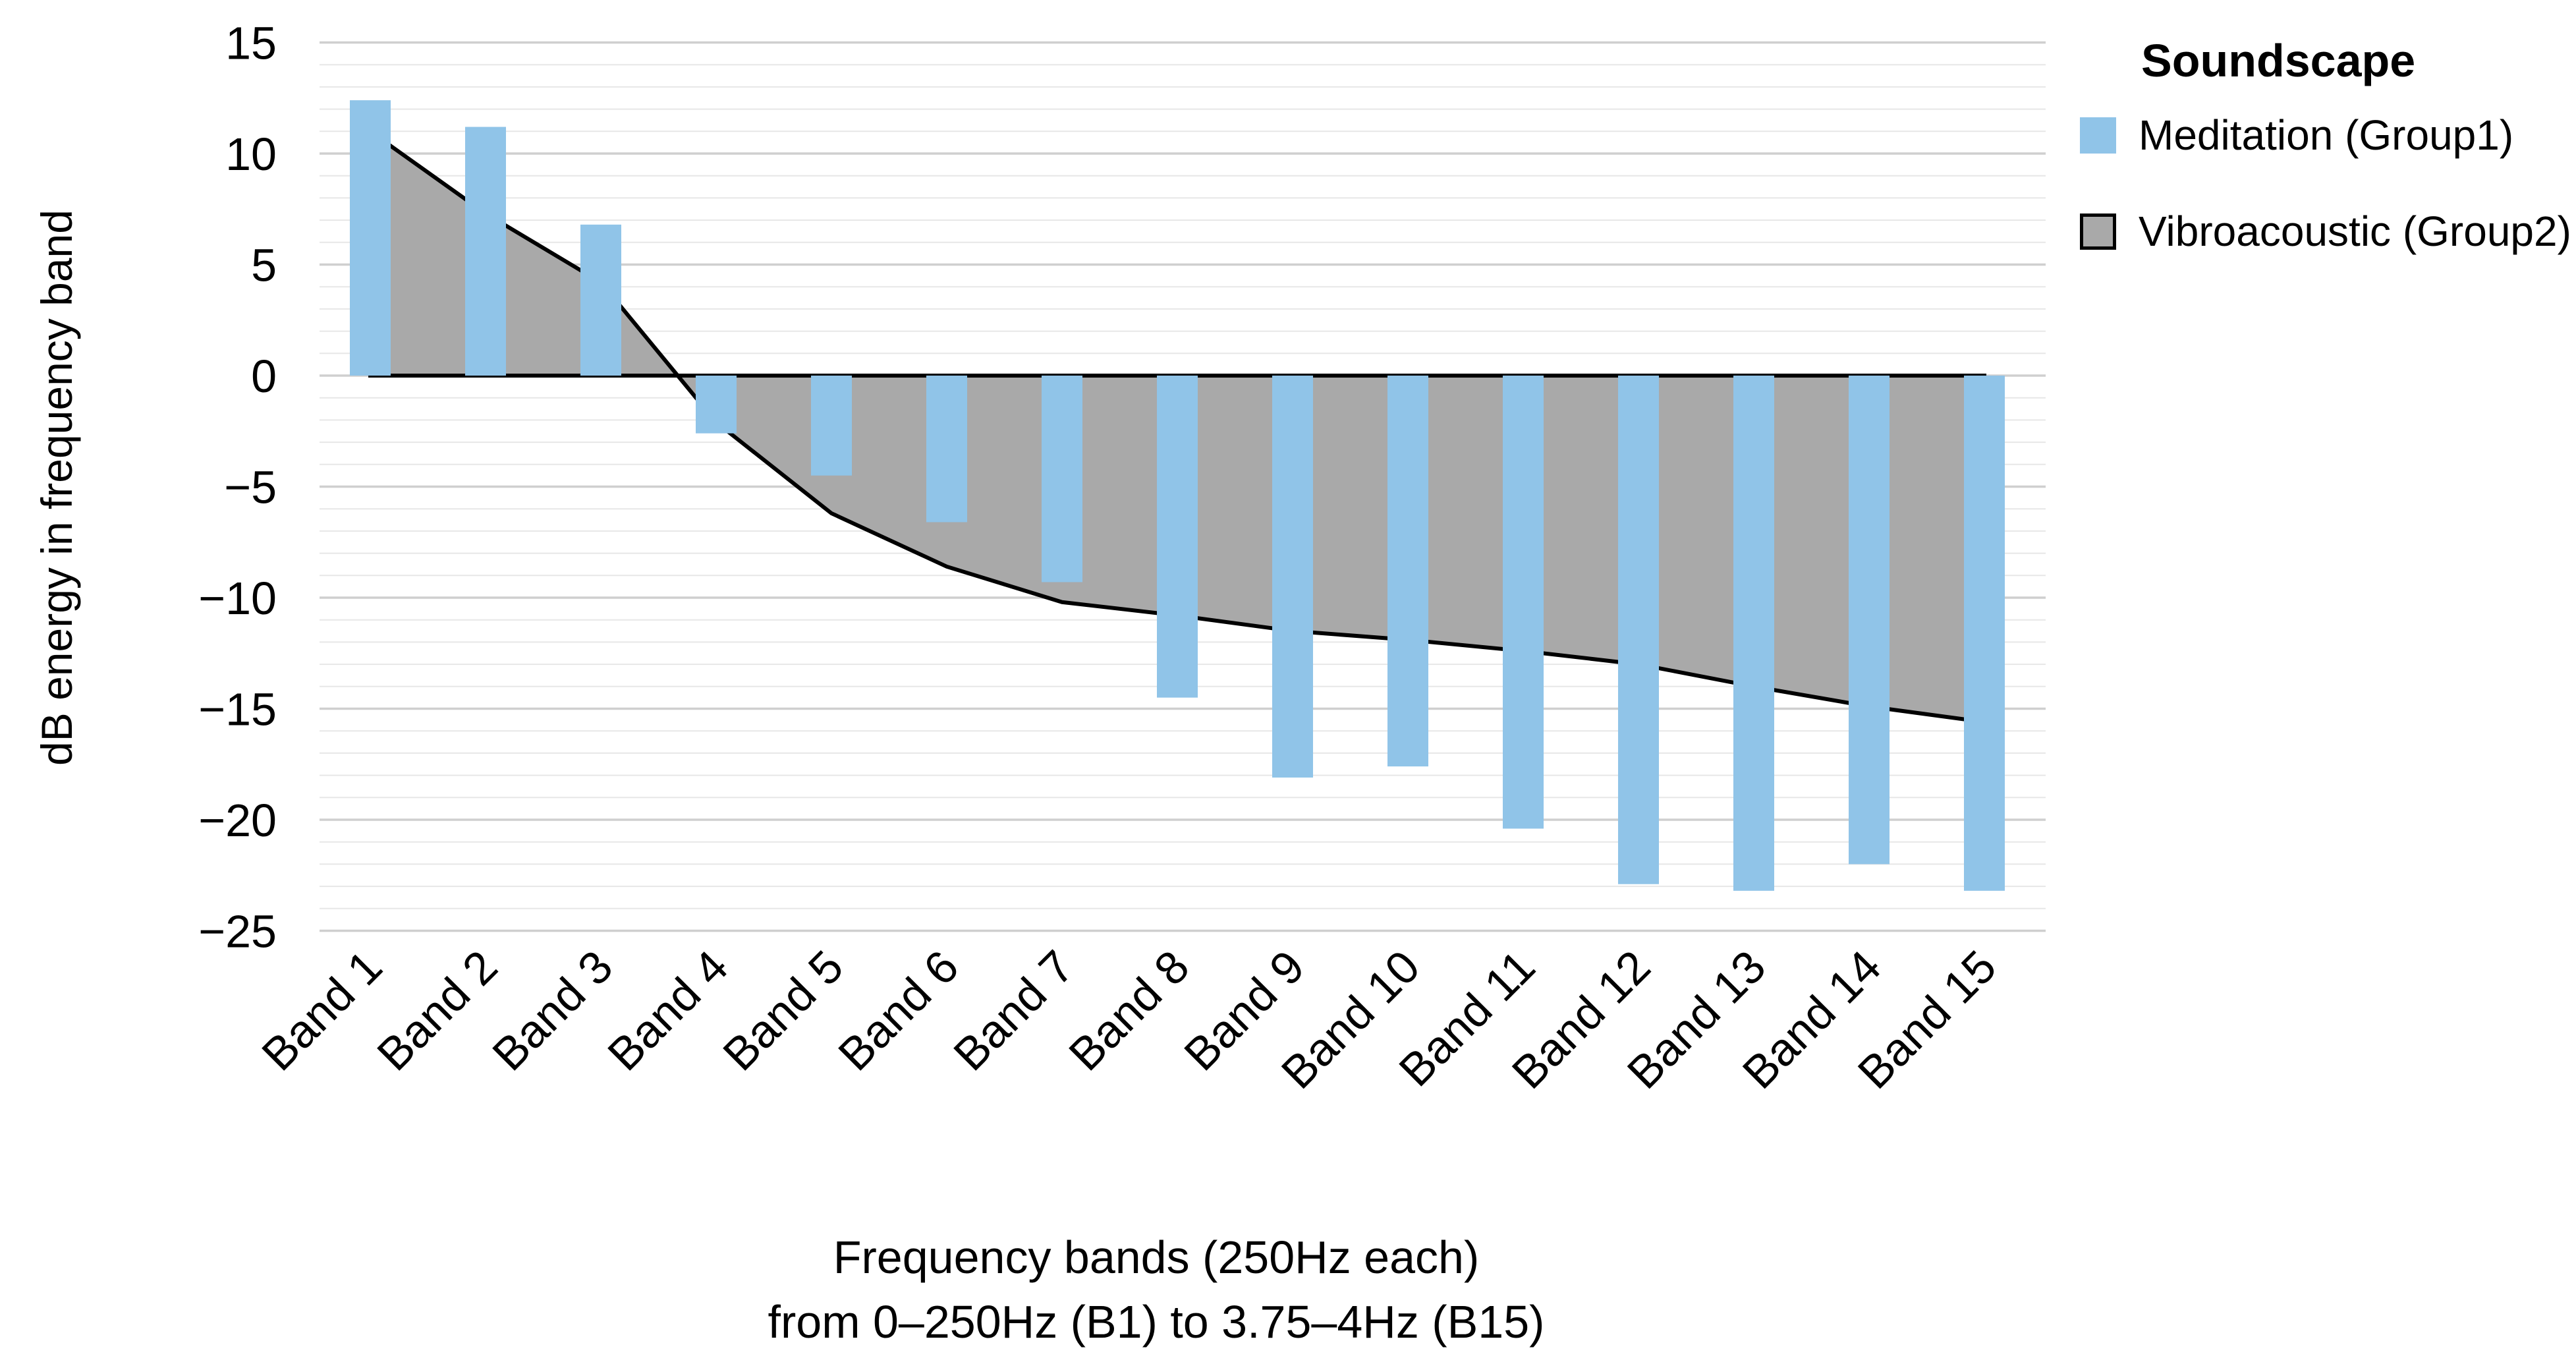 This screenshot has width=2576, height=1366. I want to click on x-axis-title-line2: from 0–250Hz (B1) to 3.75–4Hz (B15), so click(1156, 1322).